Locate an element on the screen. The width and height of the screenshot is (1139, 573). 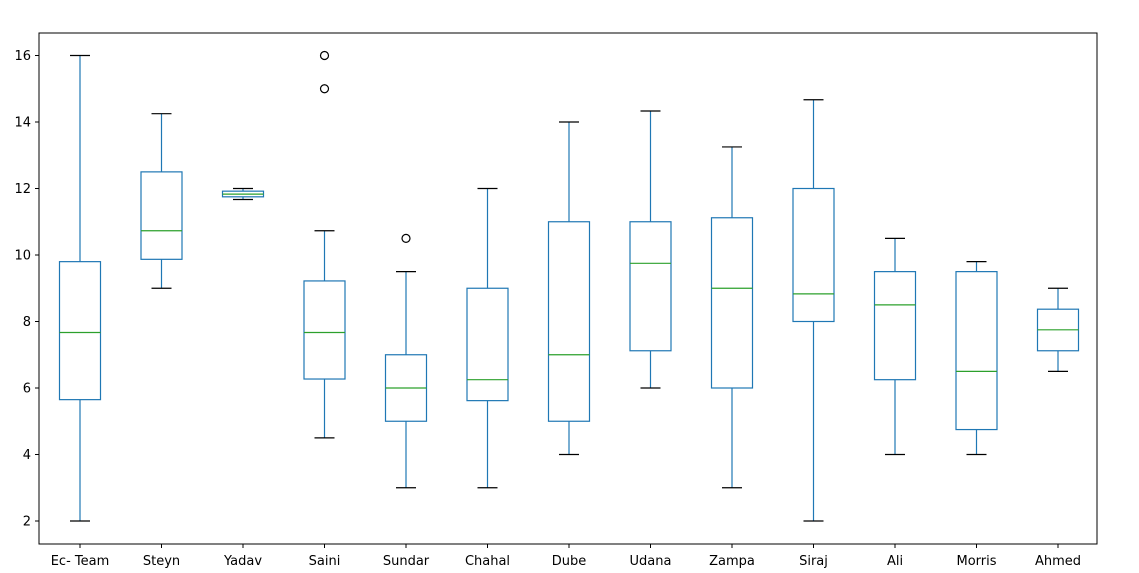
x-tick-label: Dube is located at coordinates (569, 561).